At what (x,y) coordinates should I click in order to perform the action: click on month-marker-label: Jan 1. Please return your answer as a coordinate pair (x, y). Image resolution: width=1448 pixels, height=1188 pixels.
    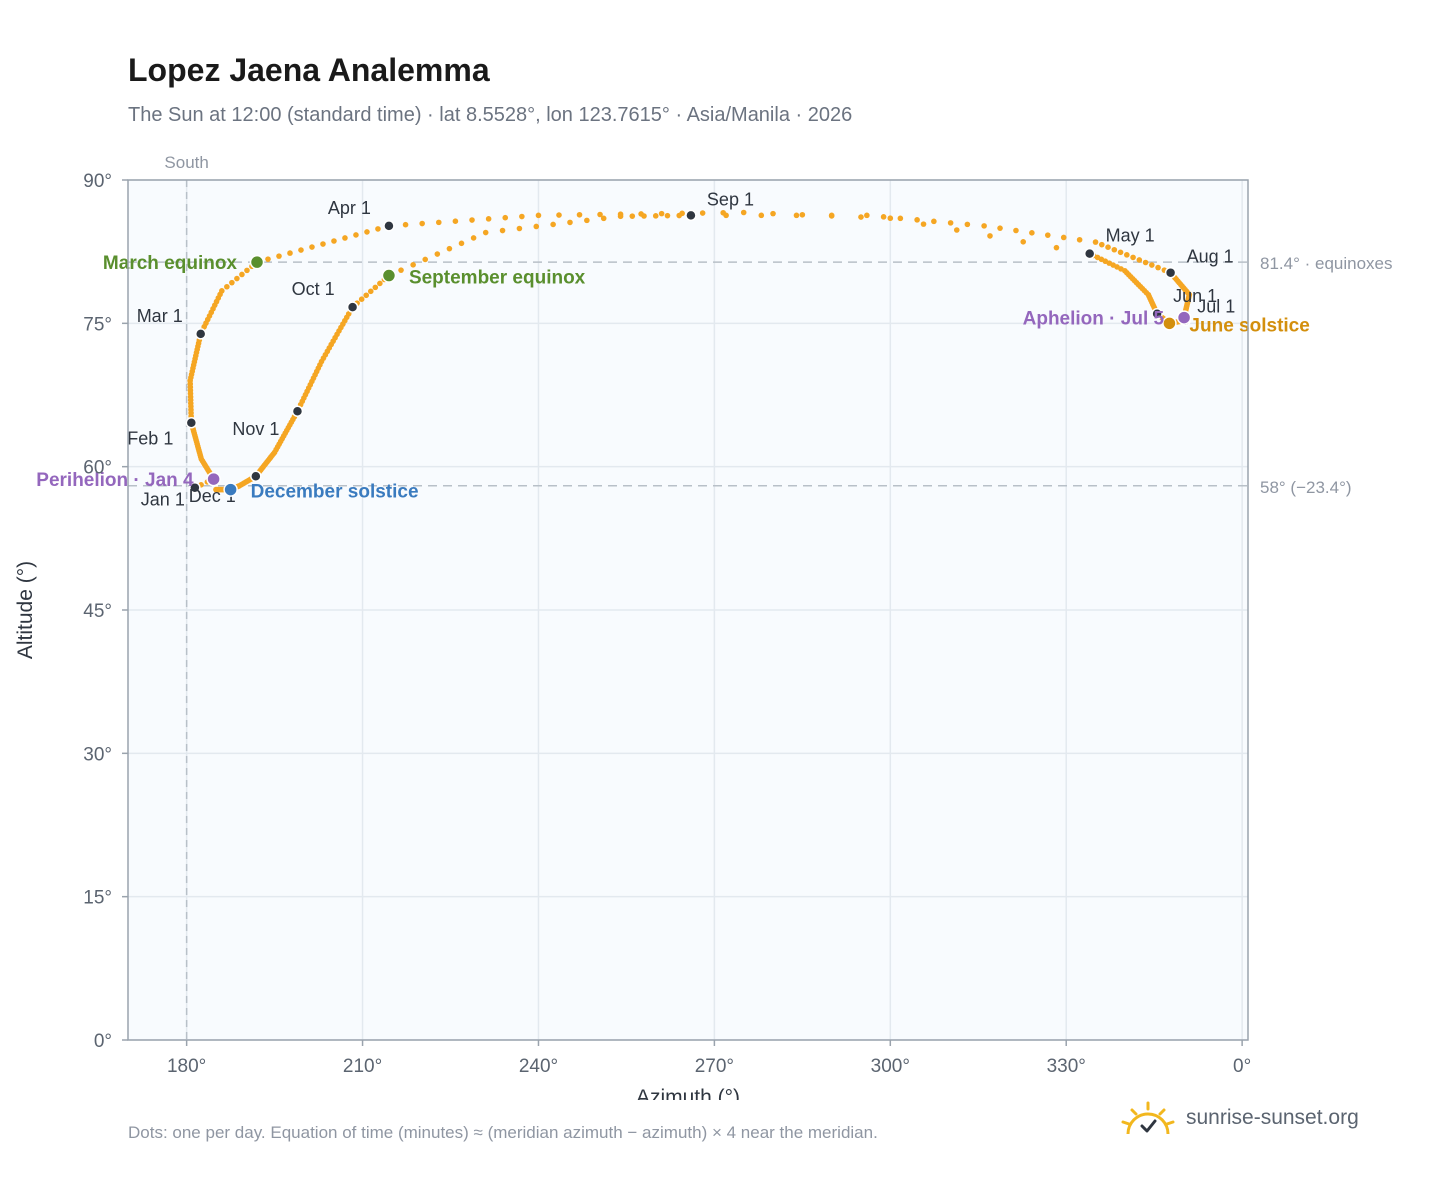
    Looking at the image, I should click on (163, 500).